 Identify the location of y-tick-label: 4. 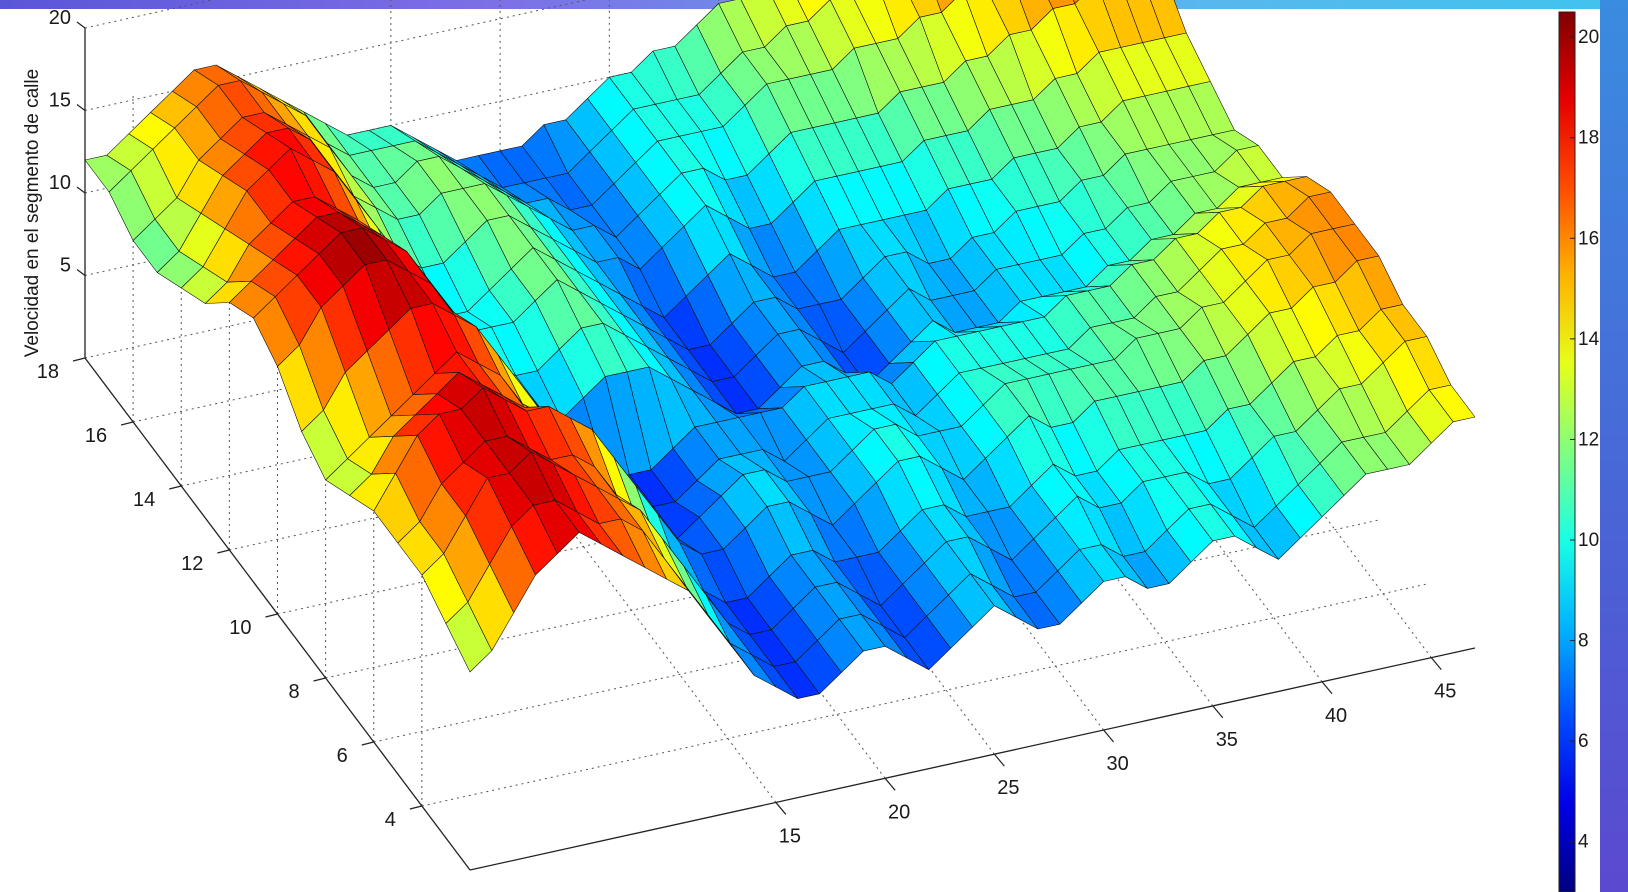
(390, 820).